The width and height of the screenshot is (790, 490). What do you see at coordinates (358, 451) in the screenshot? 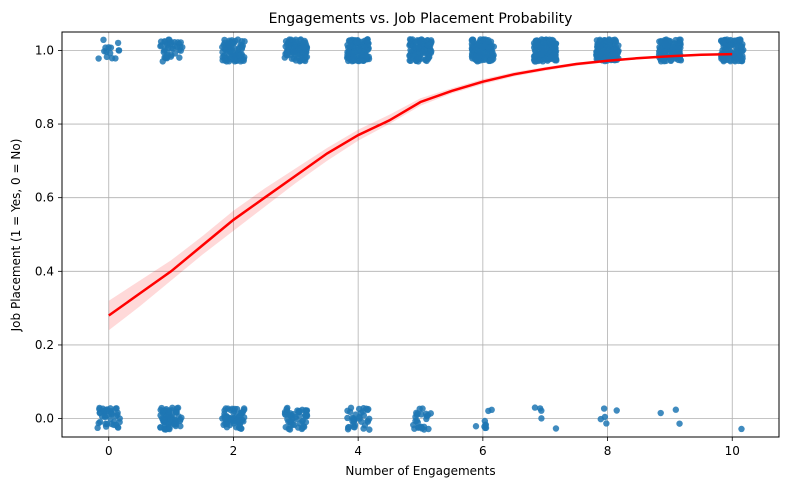
I see `x-tick-label: 4` at bounding box center [358, 451].